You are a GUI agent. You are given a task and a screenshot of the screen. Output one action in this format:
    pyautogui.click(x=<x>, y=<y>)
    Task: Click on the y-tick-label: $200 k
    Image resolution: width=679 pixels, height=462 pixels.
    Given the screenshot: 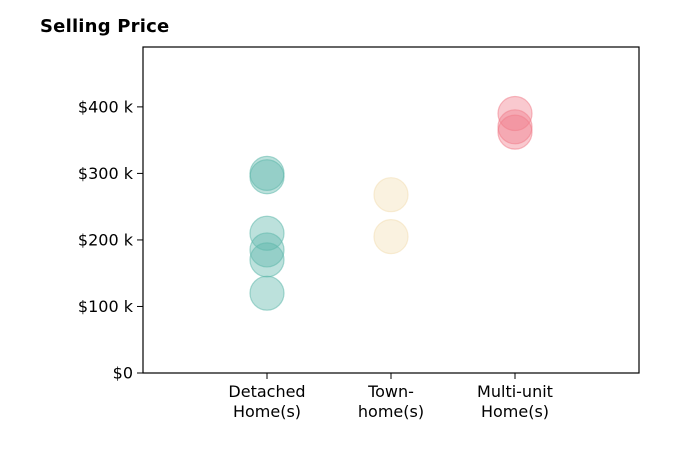 What is the action you would take?
    pyautogui.click(x=106, y=239)
    